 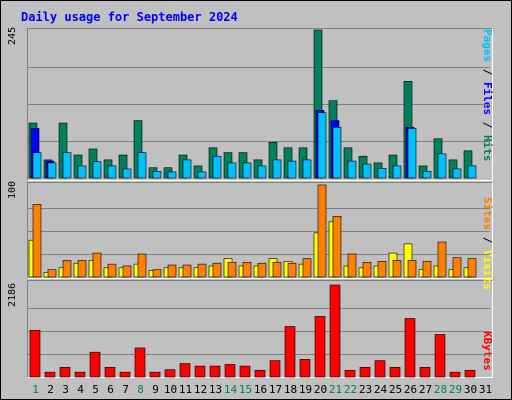 What do you see at coordinates (215, 389) in the screenshot?
I see `x-tick-label: 13` at bounding box center [215, 389].